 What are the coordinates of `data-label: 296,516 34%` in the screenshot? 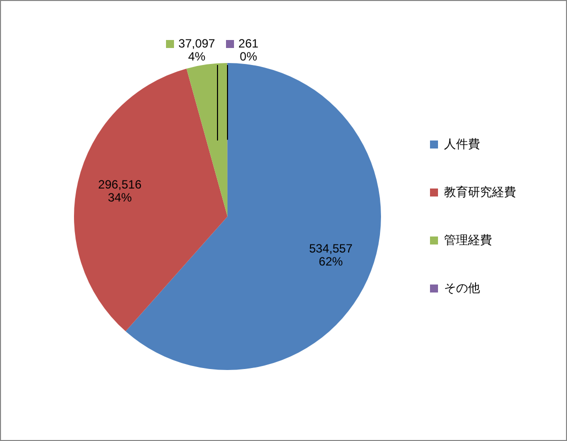 It's located at (120, 190).